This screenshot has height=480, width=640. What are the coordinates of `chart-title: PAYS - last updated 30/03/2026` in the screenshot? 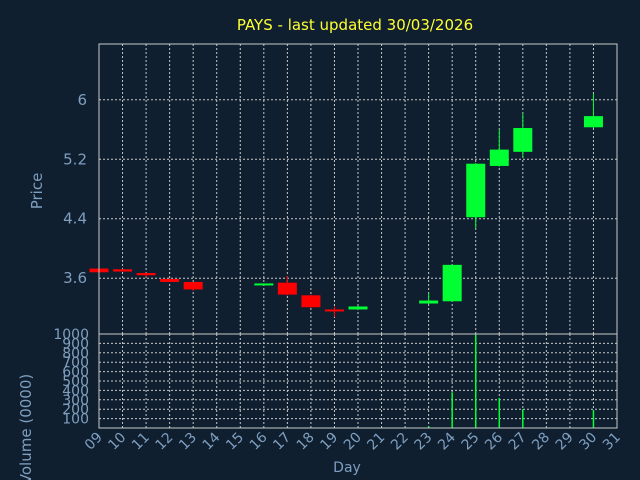 It's located at (355, 25).